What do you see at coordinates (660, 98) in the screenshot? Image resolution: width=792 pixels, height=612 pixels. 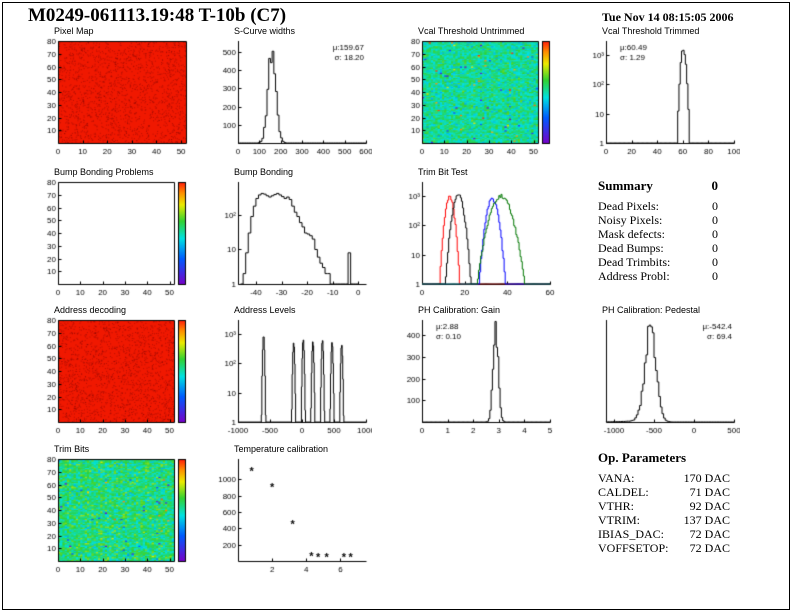 I see `vcal-trimmed-histogram-canvas` at bounding box center [660, 98].